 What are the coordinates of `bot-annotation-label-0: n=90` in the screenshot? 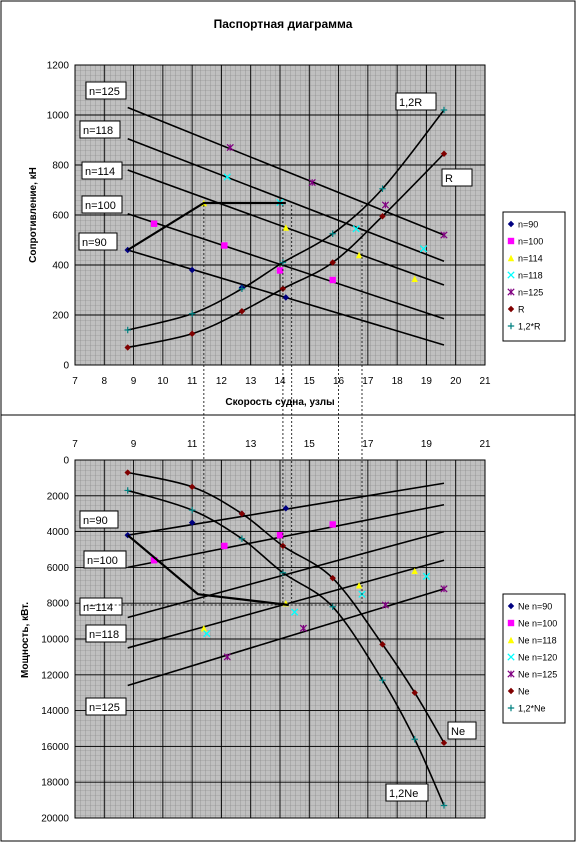 It's located at (95, 521).